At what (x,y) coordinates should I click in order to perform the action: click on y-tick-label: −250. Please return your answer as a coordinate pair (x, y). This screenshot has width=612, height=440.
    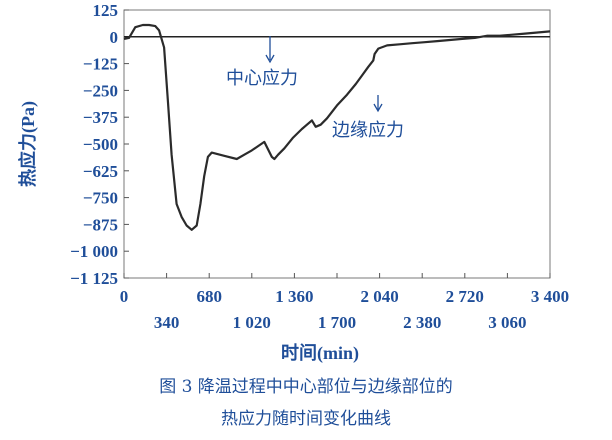
    Looking at the image, I should click on (100, 90).